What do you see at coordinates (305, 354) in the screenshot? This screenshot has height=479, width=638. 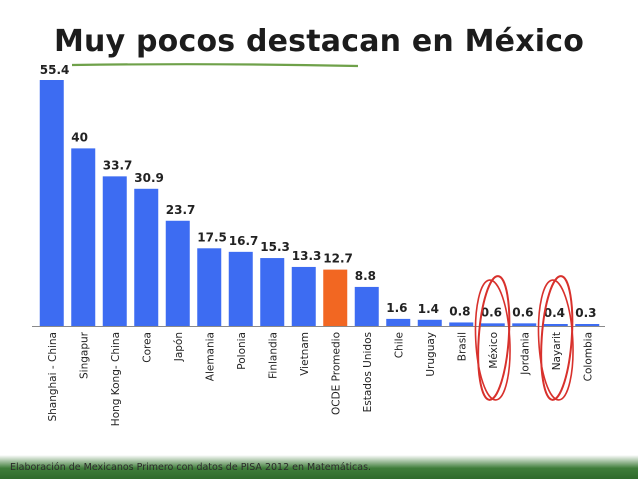 I see `category-label-8: Vietnam` at bounding box center [305, 354].